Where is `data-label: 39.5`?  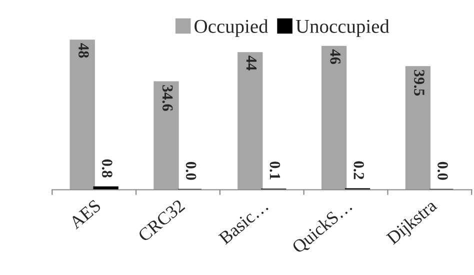
data-label: 39.5 is located at coordinates (419, 83).